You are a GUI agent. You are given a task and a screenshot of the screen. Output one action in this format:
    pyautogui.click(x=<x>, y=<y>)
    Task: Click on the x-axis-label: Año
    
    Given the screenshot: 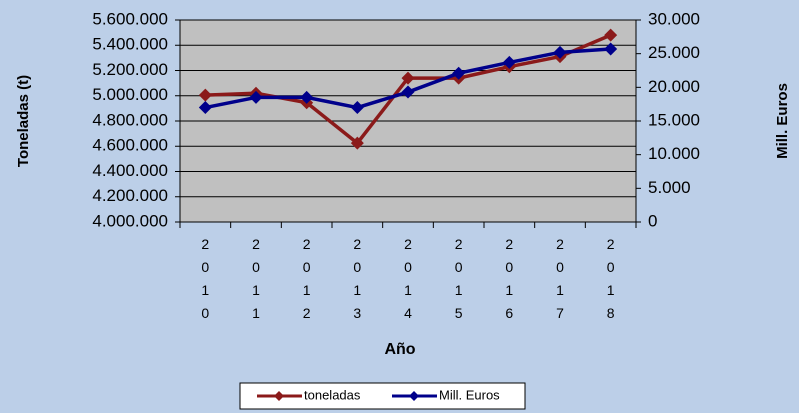 What is the action you would take?
    pyautogui.click(x=399, y=349)
    